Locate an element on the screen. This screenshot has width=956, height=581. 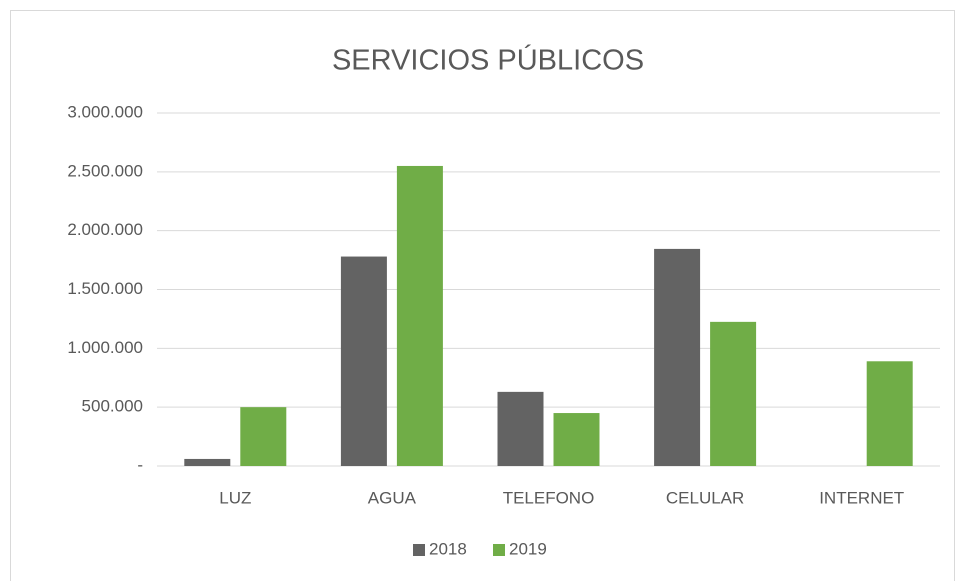
x-tick-label: INTERNET is located at coordinates (861, 497).